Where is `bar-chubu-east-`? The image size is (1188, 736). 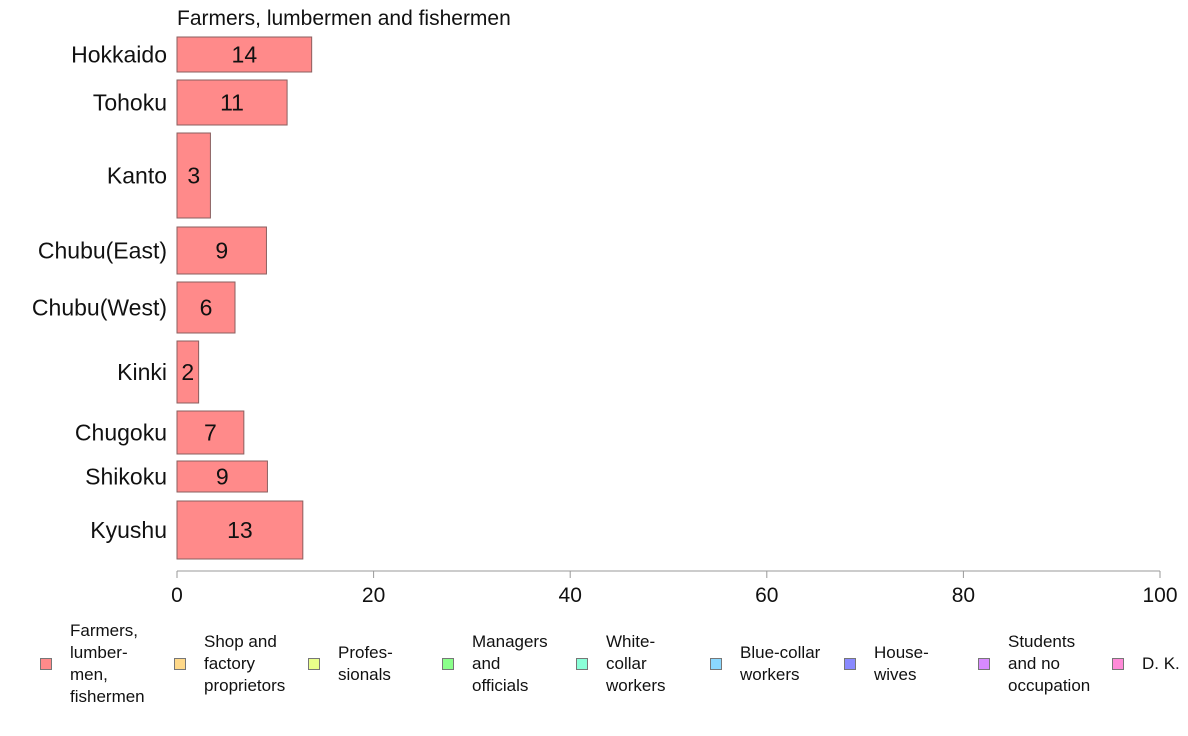
bar-chubu-east- is located at coordinates (221, 250).